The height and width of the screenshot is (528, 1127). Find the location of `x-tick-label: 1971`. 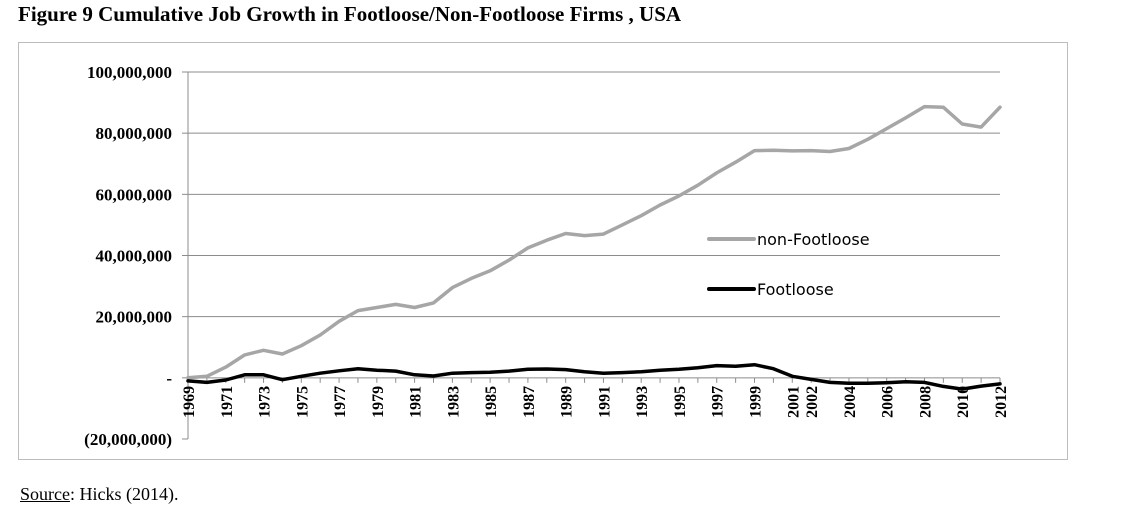

x-tick-label: 1971 is located at coordinates (227, 402).